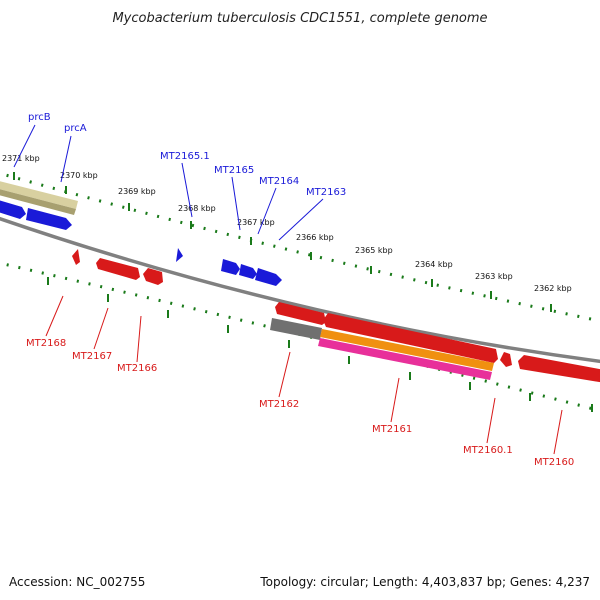 This screenshot has width=600, height=600. I want to click on gene-label-prcB: prcB, so click(39, 117).